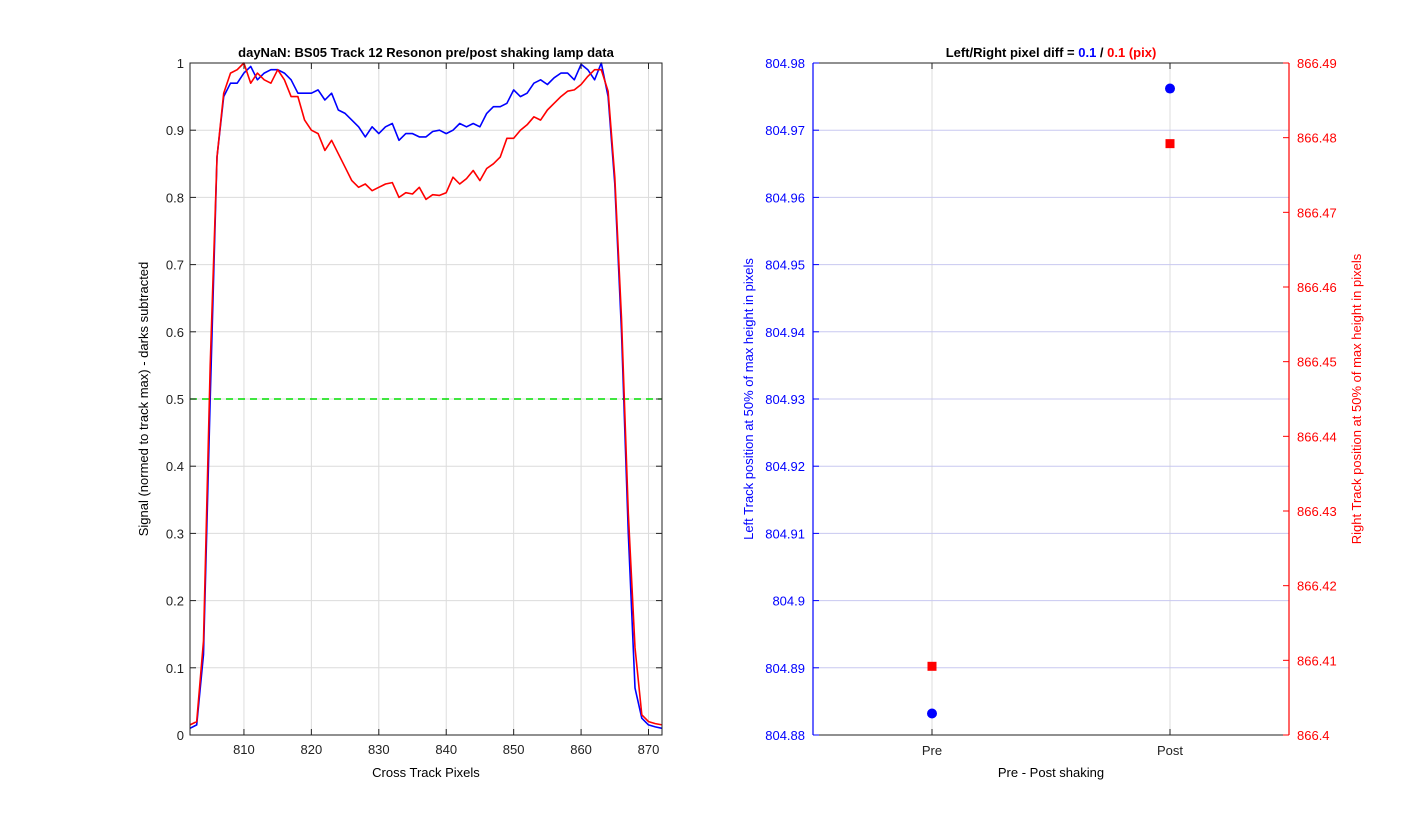 The width and height of the screenshot is (1425, 825). Describe the element at coordinates (175, 533) in the screenshot. I see `y-tick-label: 0.3` at that location.